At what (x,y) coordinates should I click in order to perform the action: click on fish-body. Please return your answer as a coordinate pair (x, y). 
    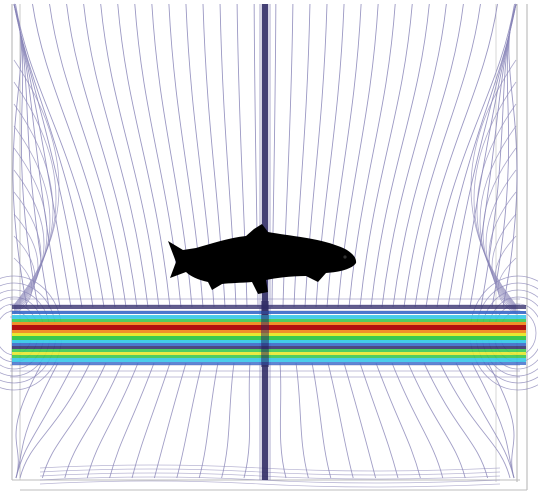
    Looking at the image, I should click on (262, 259).